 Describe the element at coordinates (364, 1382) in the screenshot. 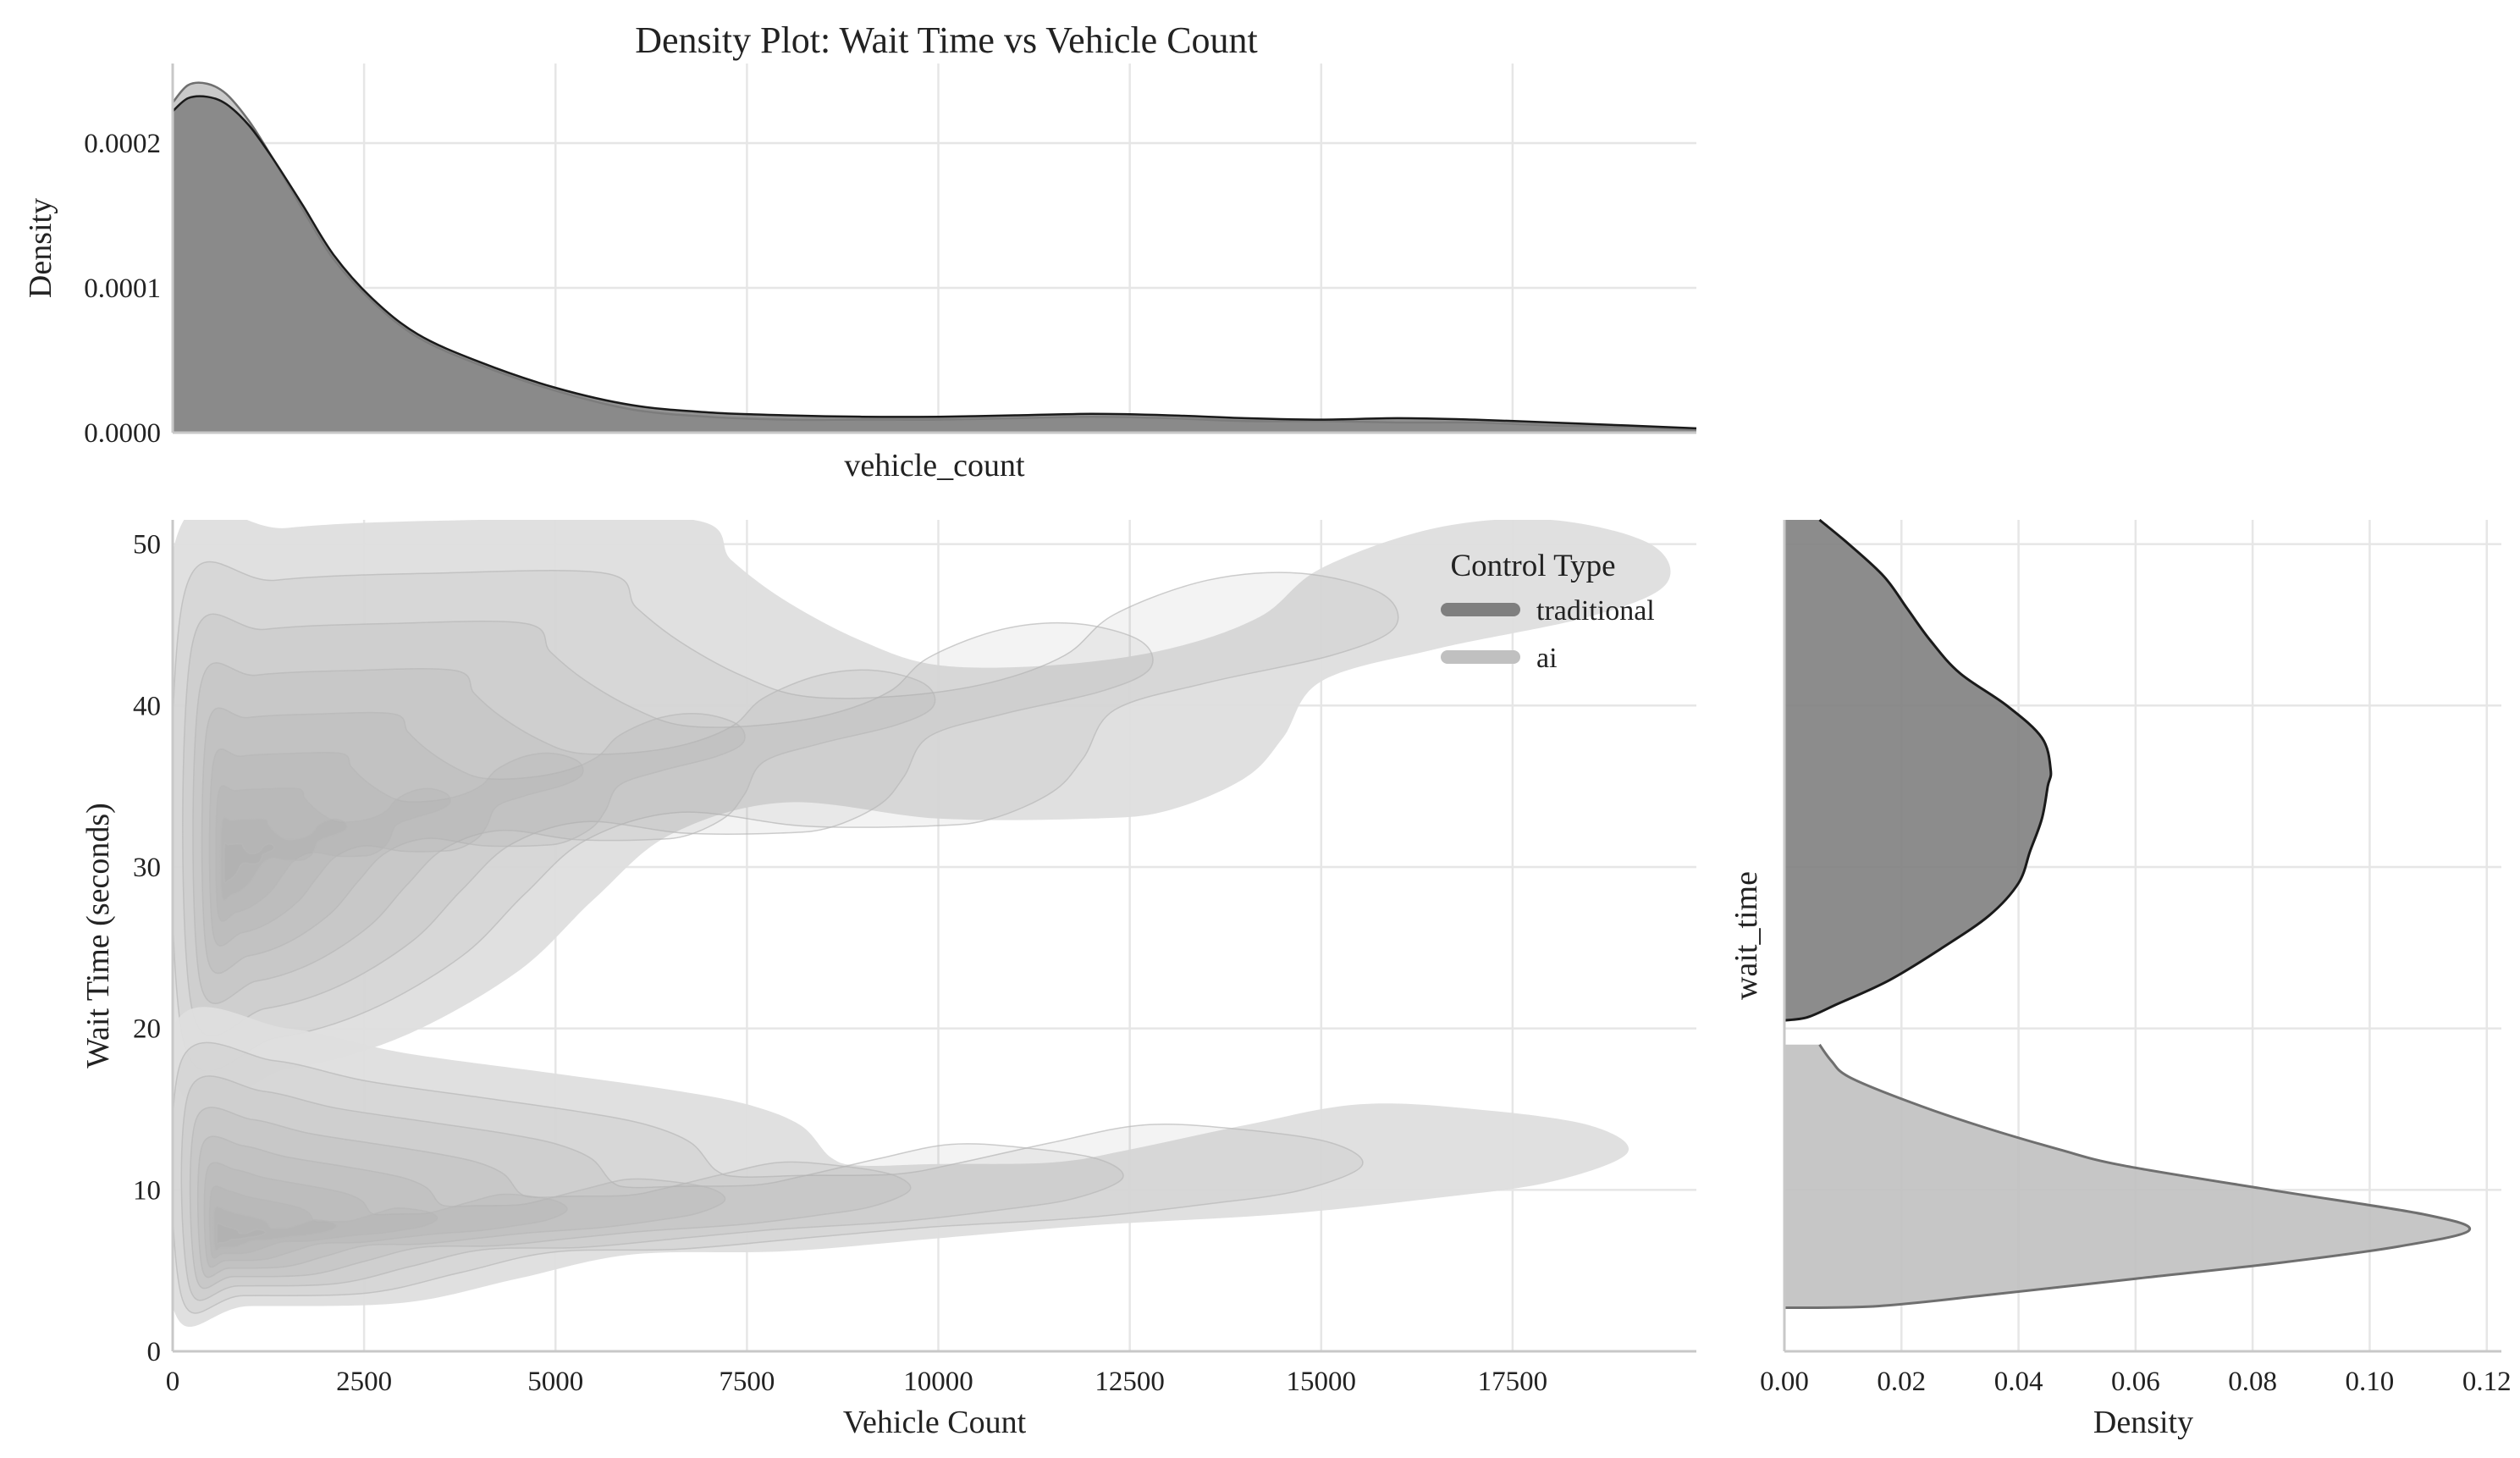

I see `joint-x-tick-label: 2500` at that location.